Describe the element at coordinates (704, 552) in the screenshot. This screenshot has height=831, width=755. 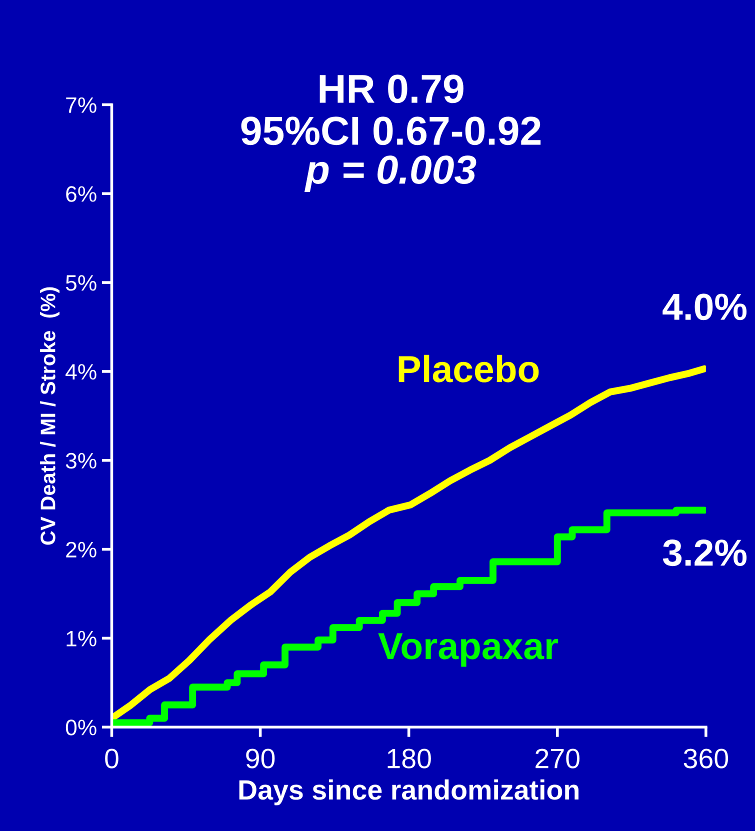
I see `annotation: 3.2%` at that location.